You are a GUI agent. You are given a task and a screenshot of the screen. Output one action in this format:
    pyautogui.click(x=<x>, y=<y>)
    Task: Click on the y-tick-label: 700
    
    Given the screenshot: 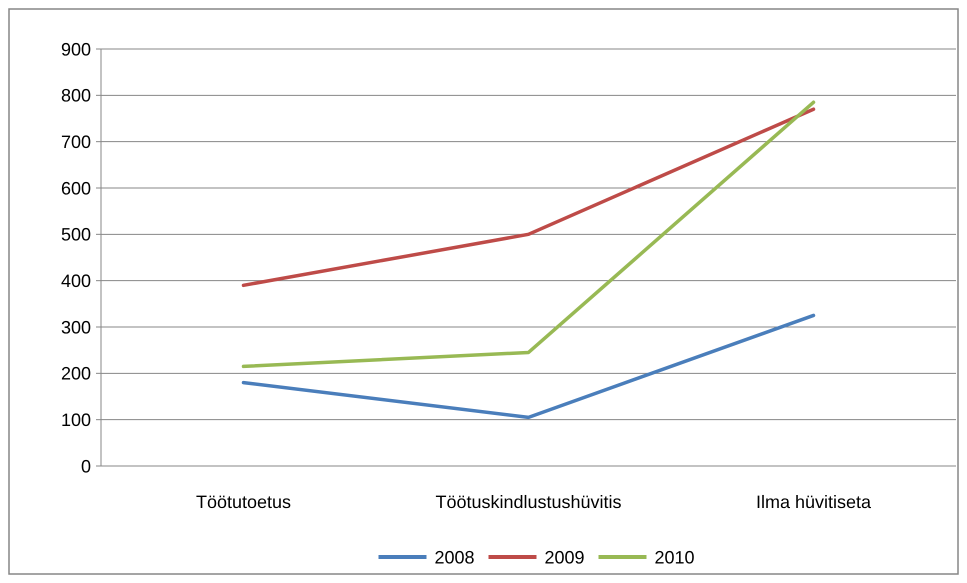 What is the action you would take?
    pyautogui.click(x=75, y=142)
    